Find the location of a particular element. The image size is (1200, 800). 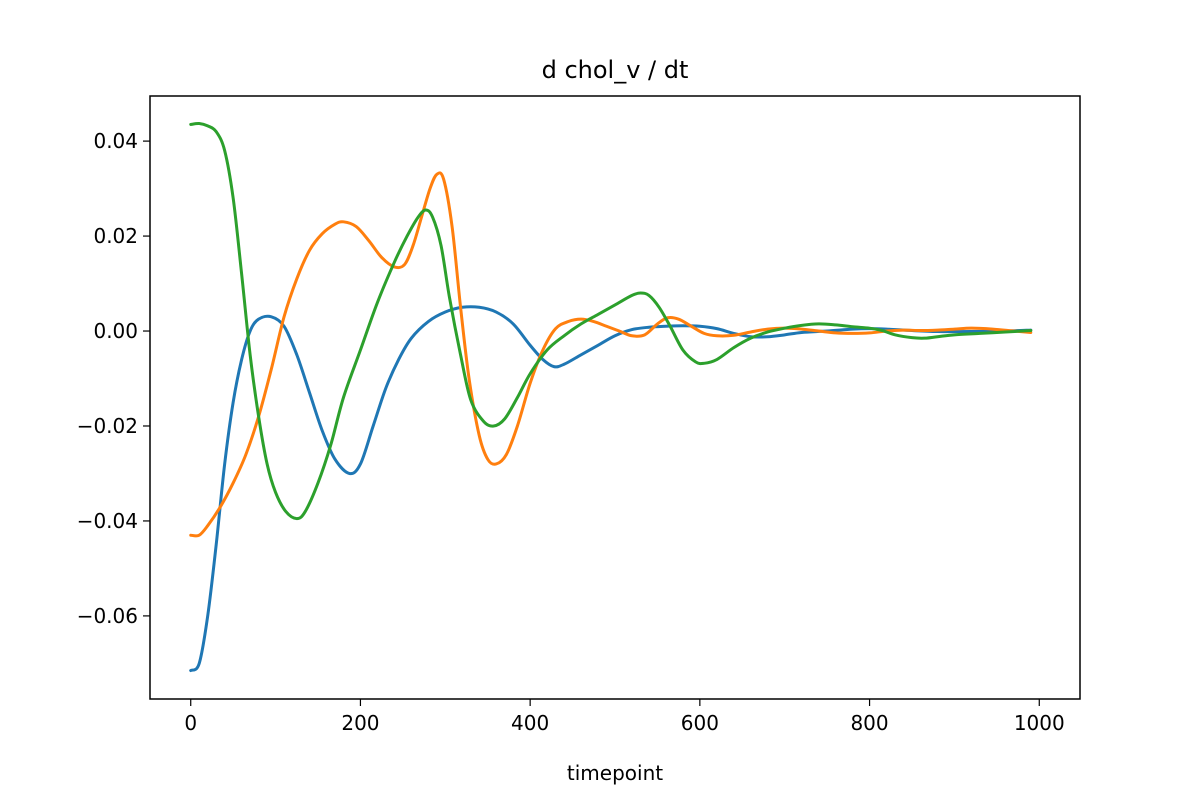

x-axis: 0 200 400 600 800 1000 is located at coordinates (624, 717).